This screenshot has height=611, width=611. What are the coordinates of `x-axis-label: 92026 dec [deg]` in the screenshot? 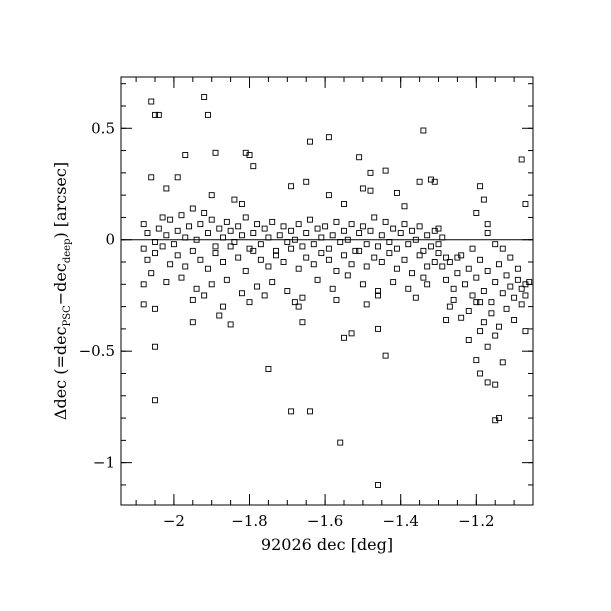 It's located at (327, 544).